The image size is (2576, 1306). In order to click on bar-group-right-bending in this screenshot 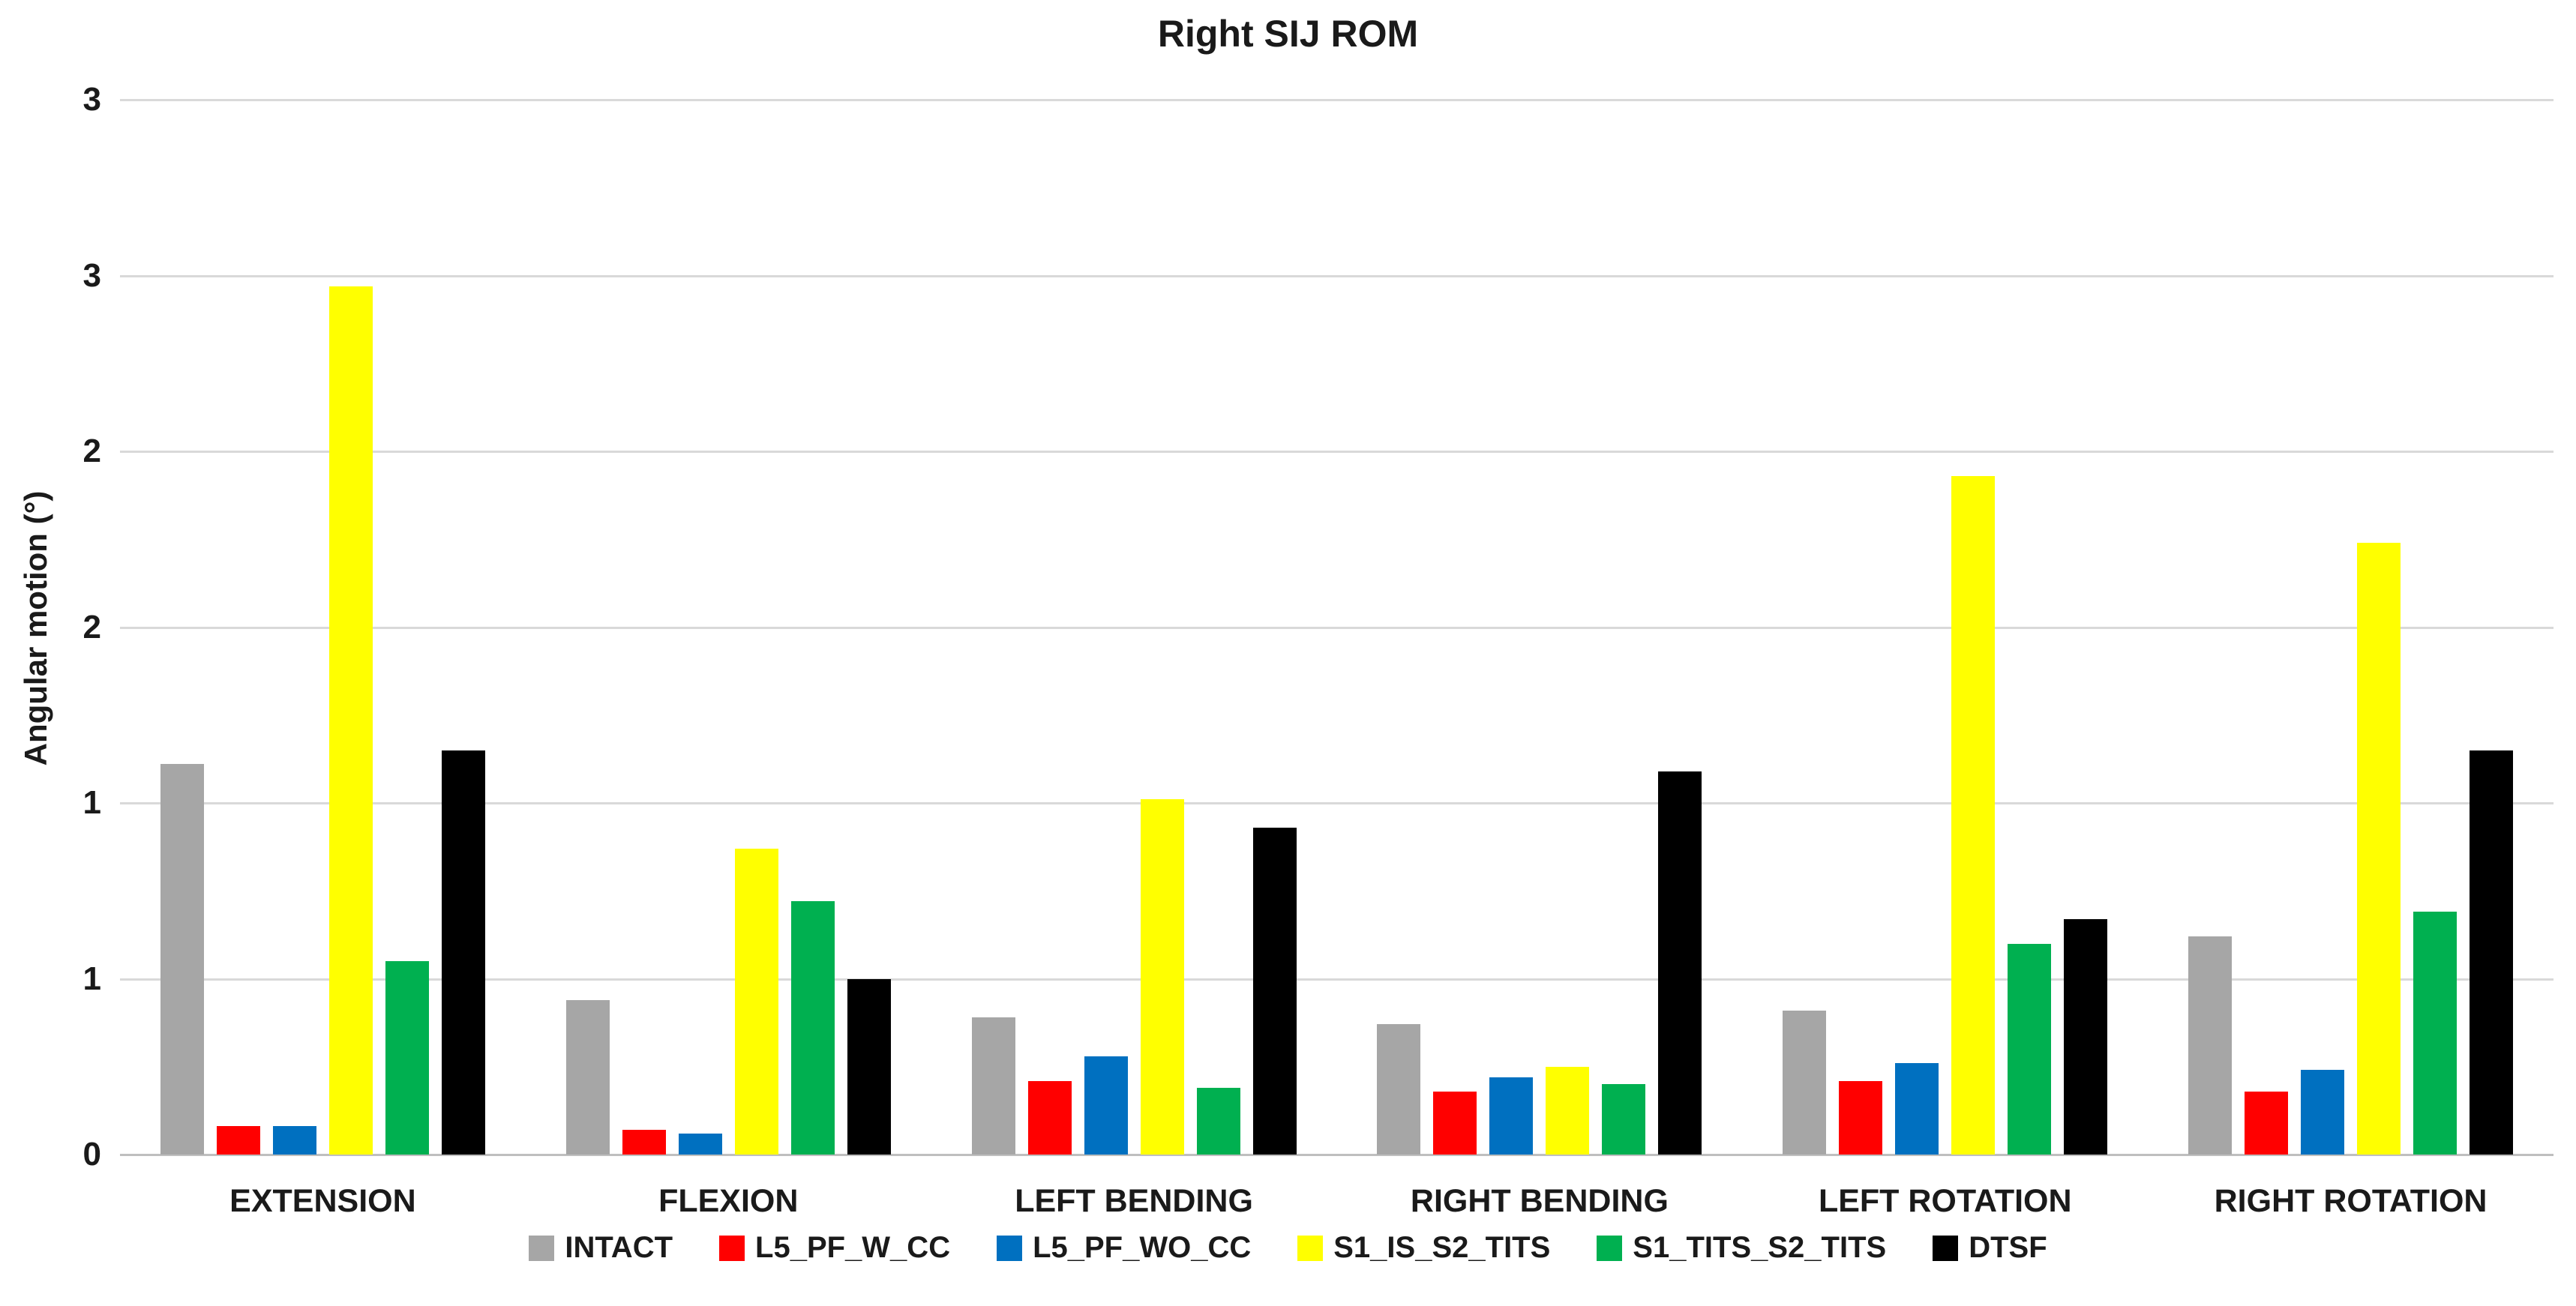, I will do `click(1540, 963)`.